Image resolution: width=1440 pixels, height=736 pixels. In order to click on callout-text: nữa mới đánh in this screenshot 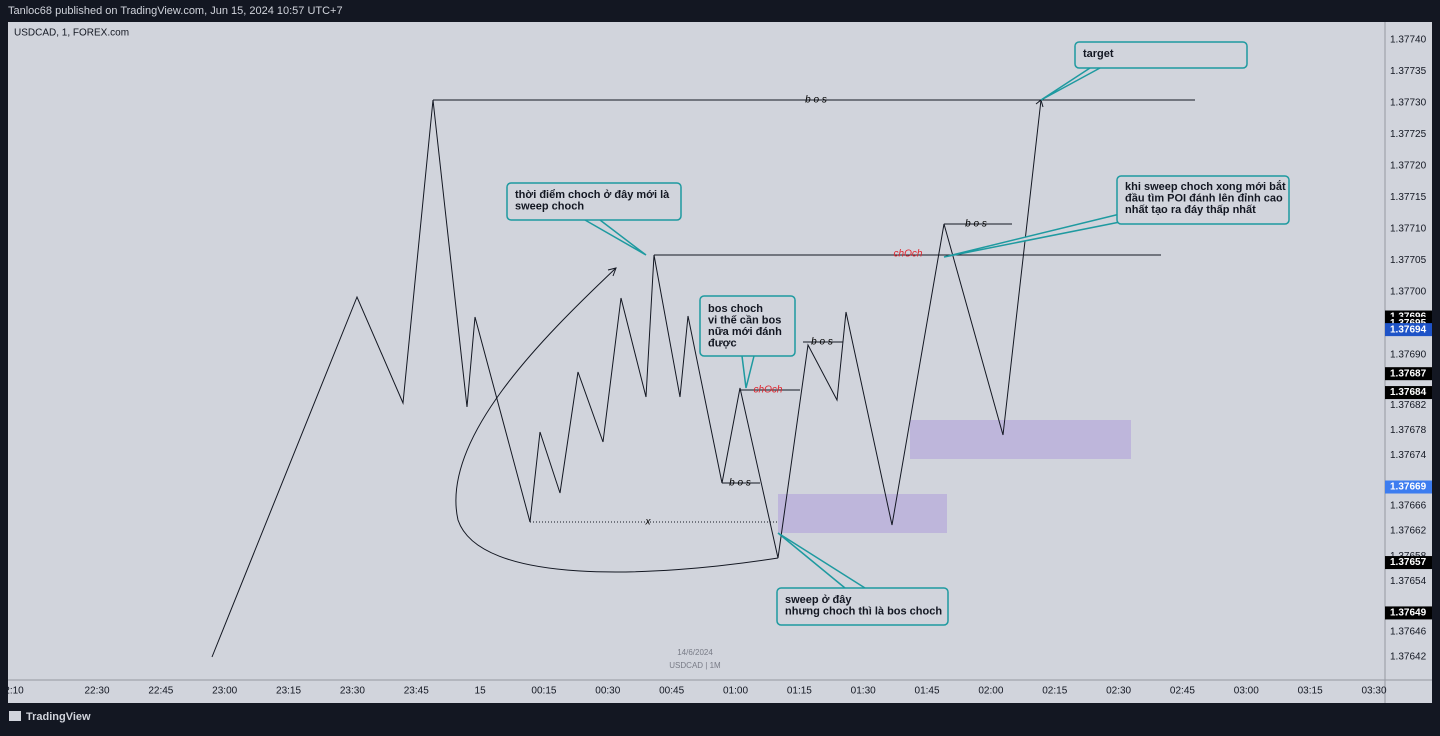, I will do `click(745, 332)`.